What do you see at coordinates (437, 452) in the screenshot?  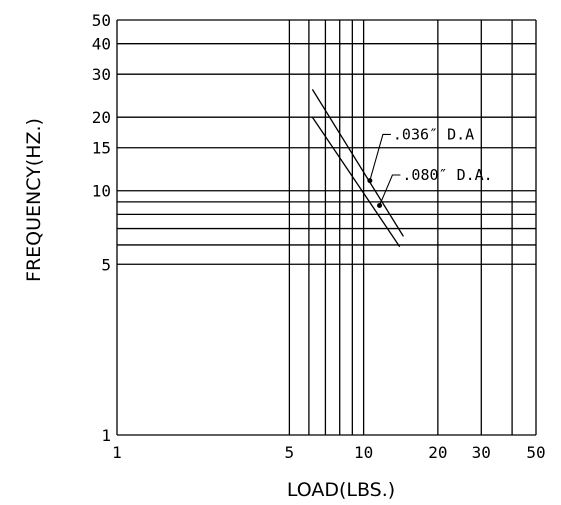 I see `x-tick-label-20: 20` at bounding box center [437, 452].